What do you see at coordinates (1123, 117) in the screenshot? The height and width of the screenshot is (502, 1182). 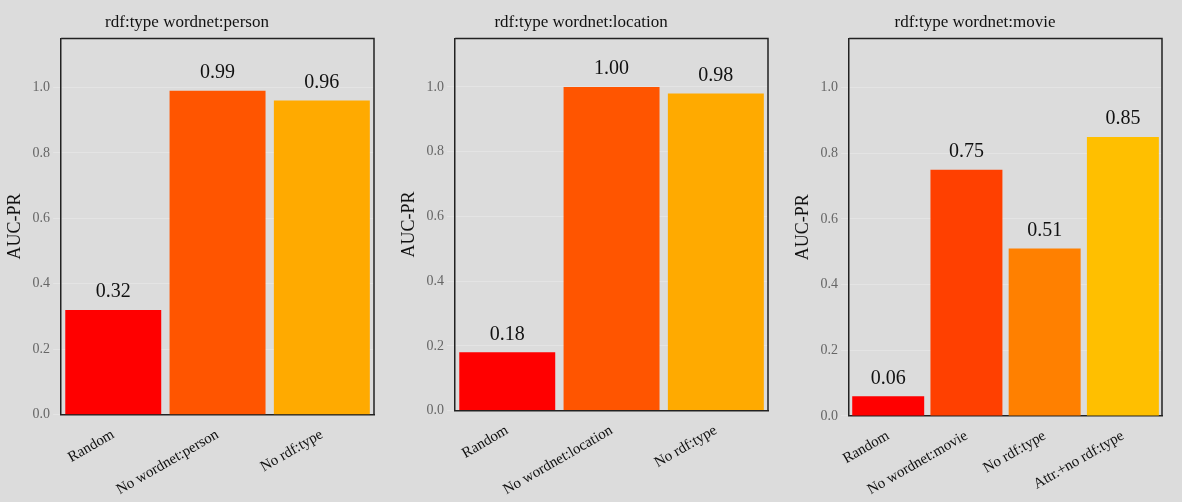 I see `data-label: 0.85` at bounding box center [1123, 117].